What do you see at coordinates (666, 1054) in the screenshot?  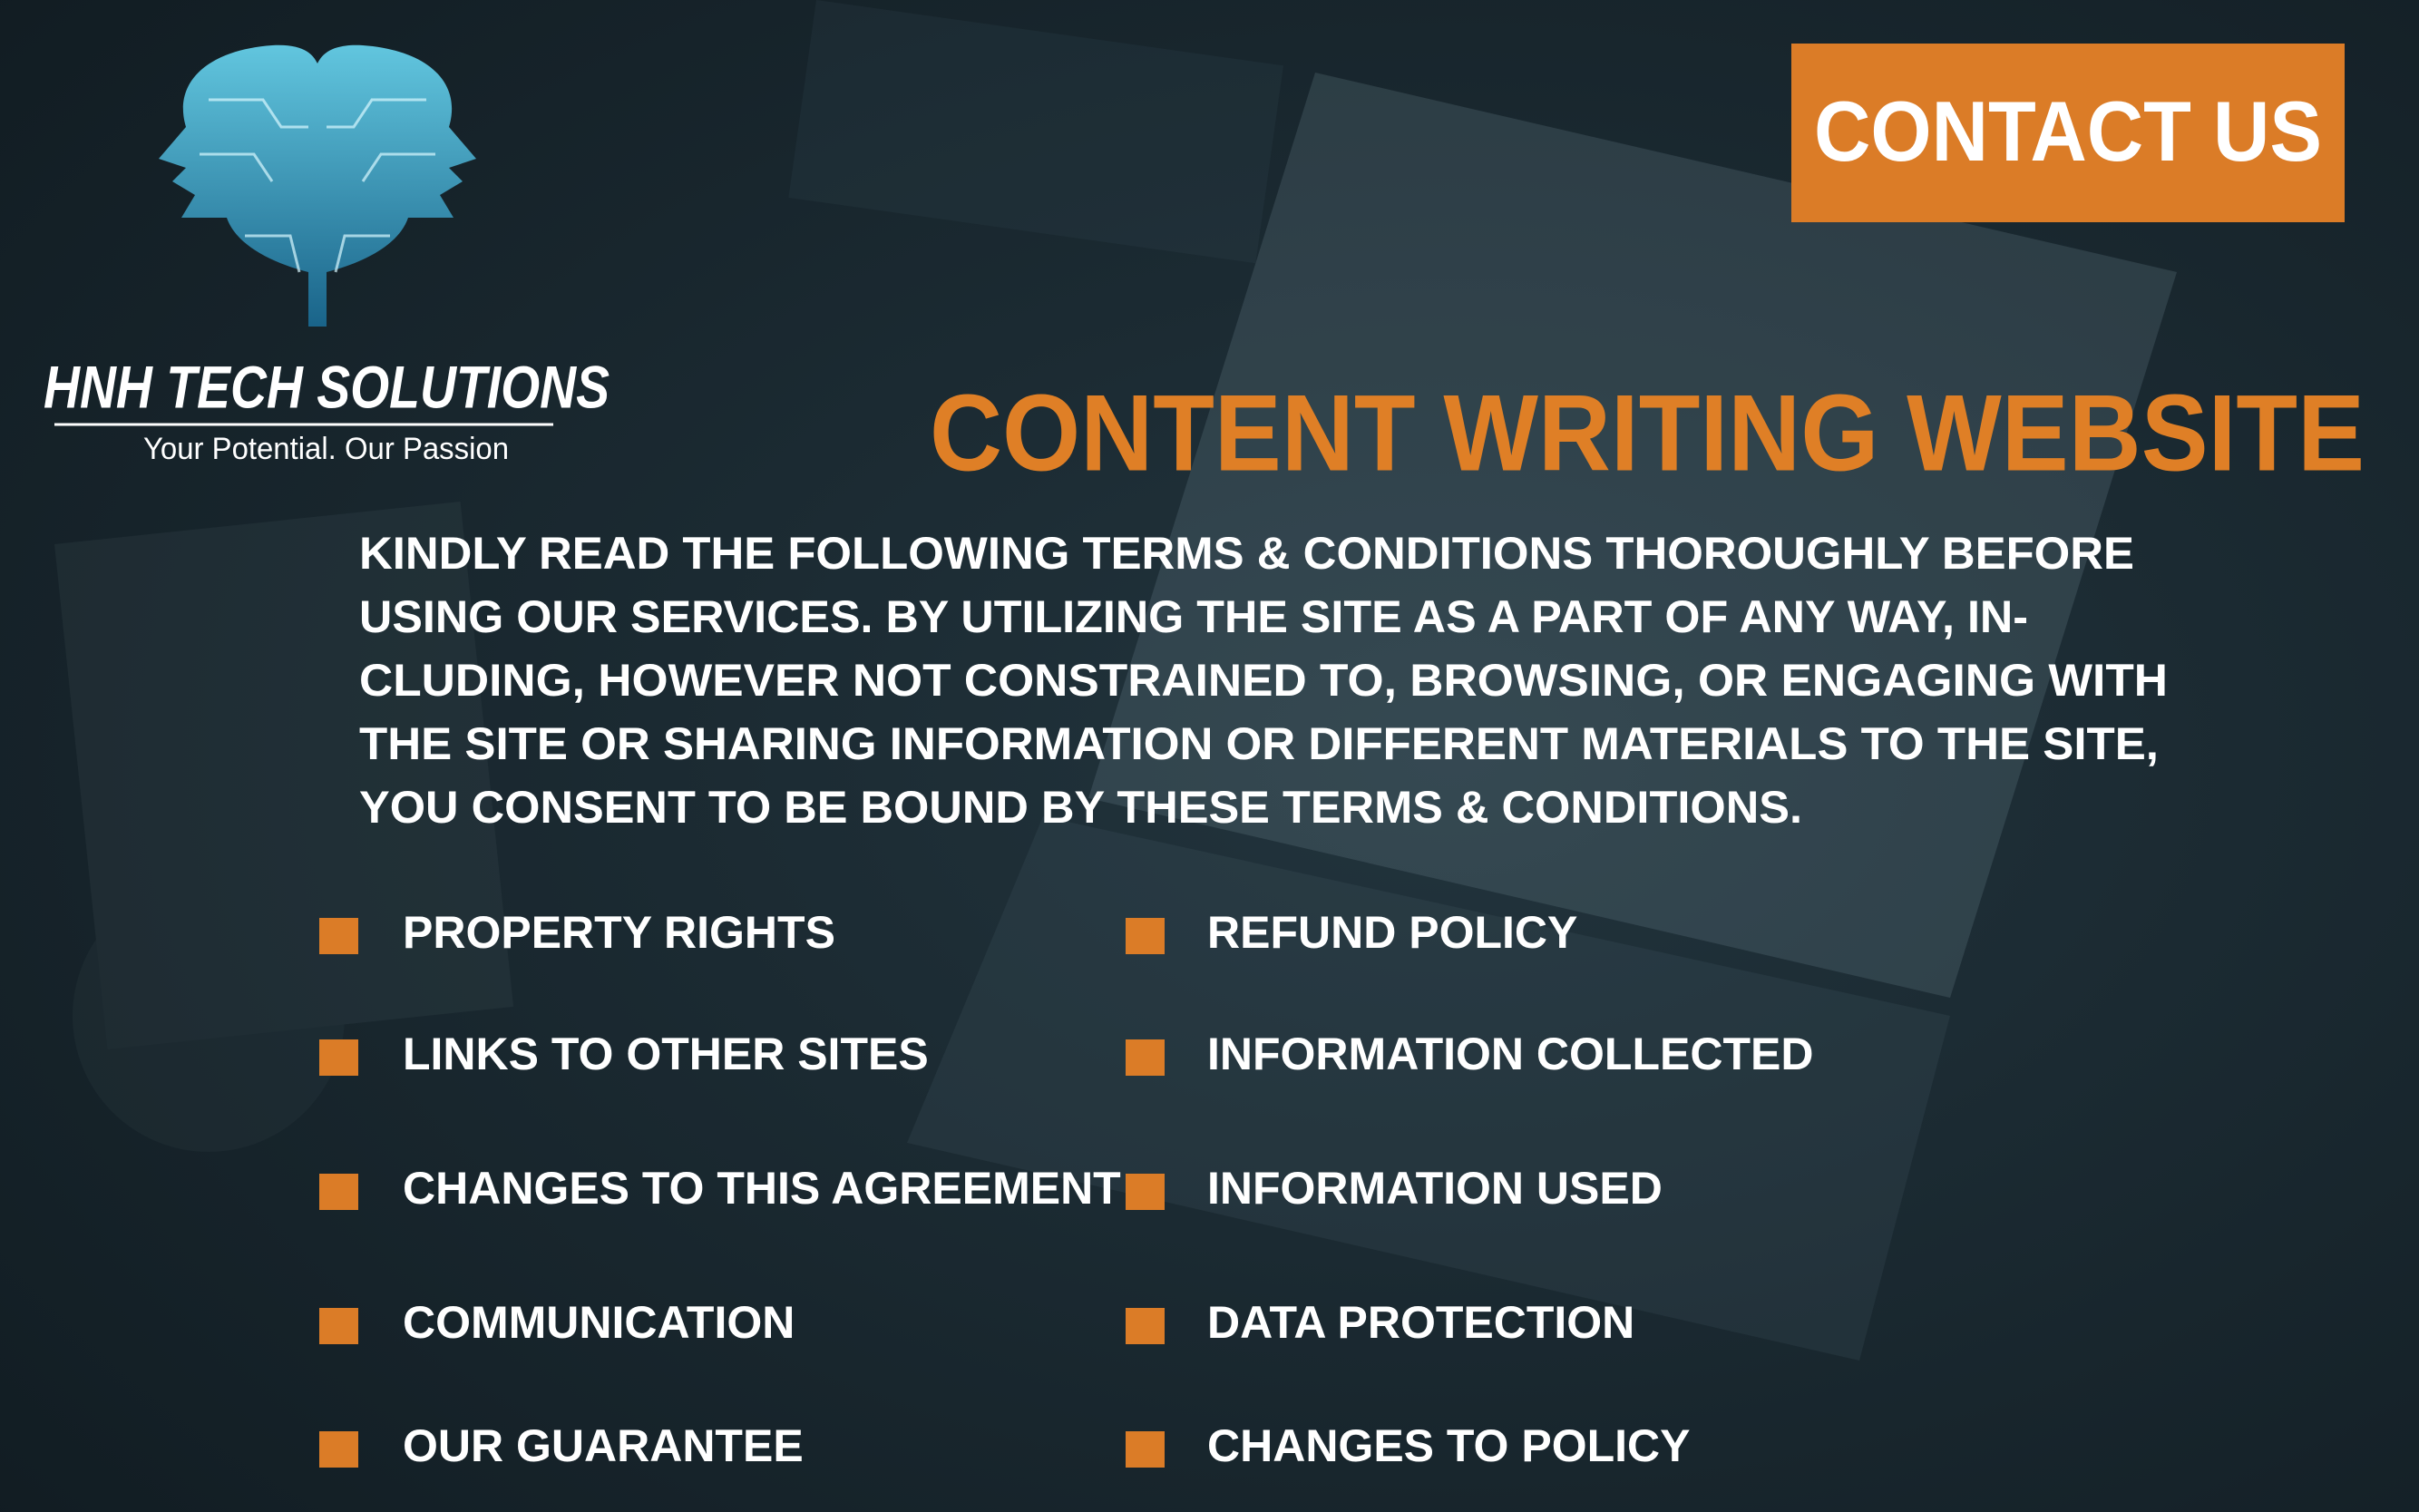 I see `term-link: LINKS TO OTHER SITES` at bounding box center [666, 1054].